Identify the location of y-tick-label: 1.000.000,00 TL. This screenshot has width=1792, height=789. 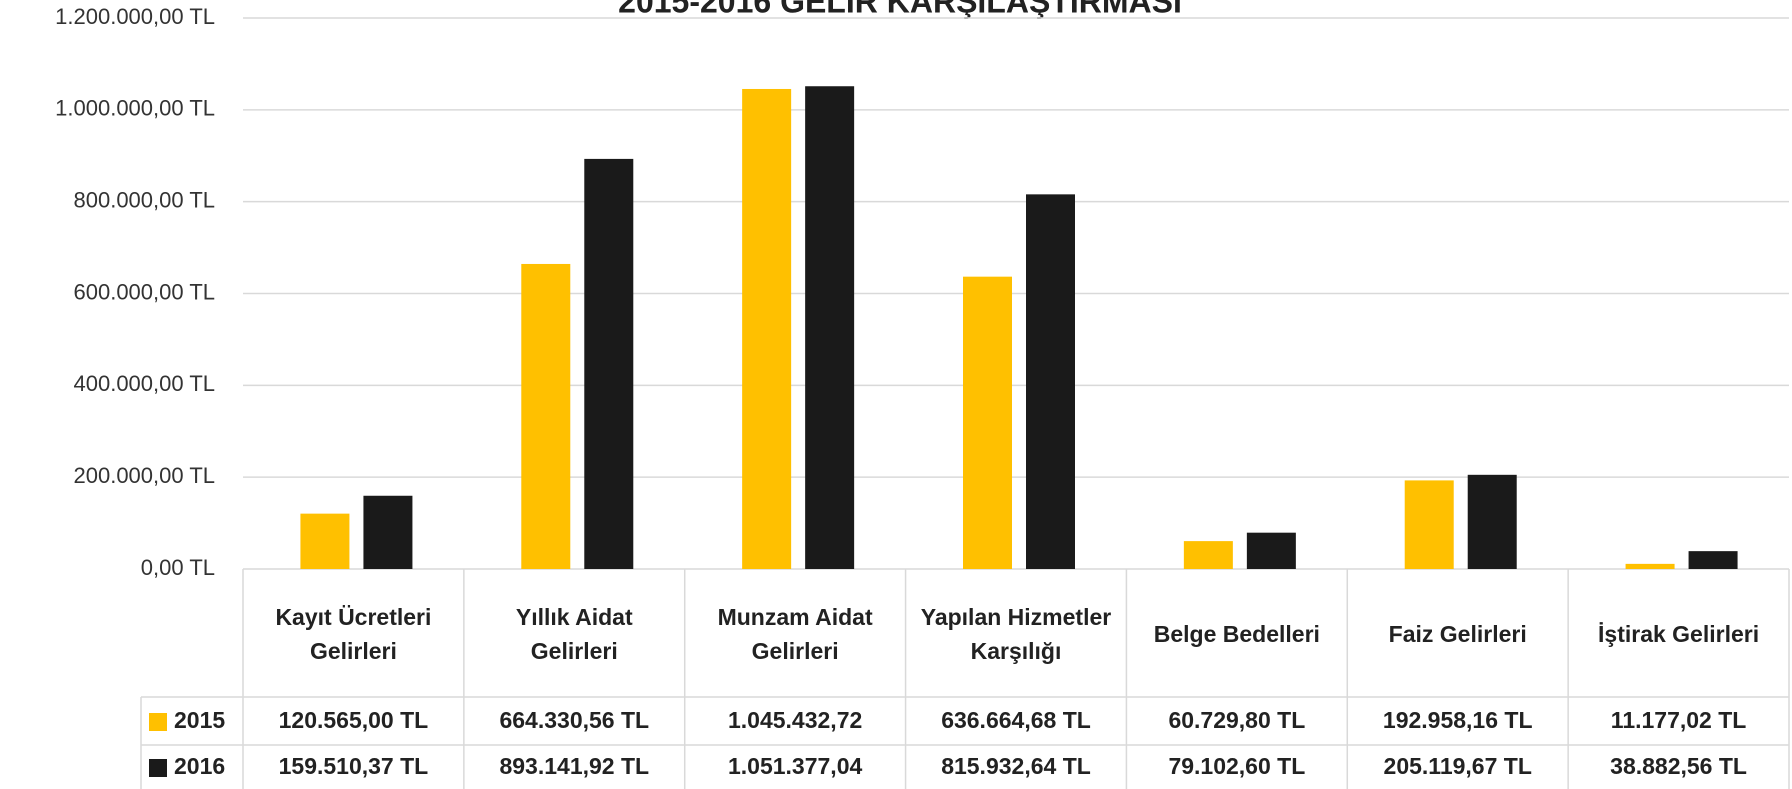
(135, 108).